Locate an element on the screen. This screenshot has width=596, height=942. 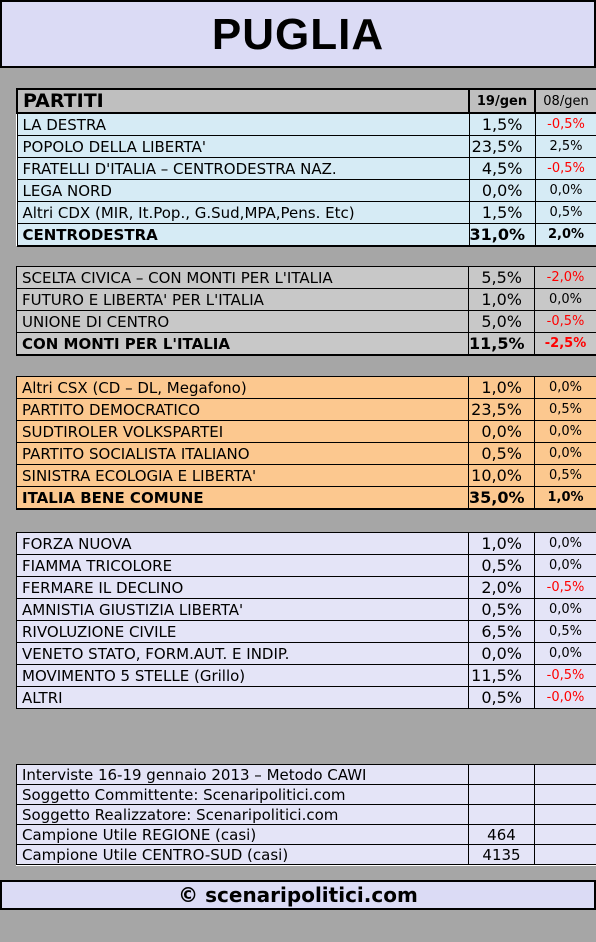
party-name: FRATELLI D'ITALIA – CENTRODESTRA NAZ. is located at coordinates (243, 168).